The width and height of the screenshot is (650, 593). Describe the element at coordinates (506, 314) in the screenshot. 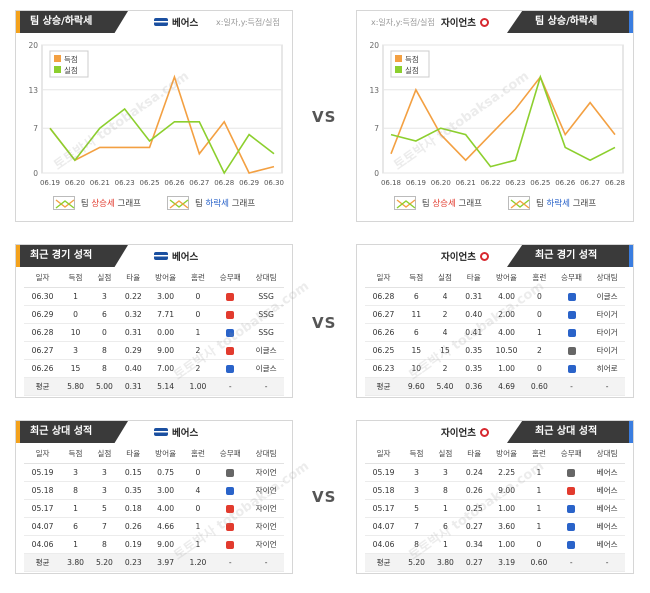

I see `cell-era: 2.00` at that location.